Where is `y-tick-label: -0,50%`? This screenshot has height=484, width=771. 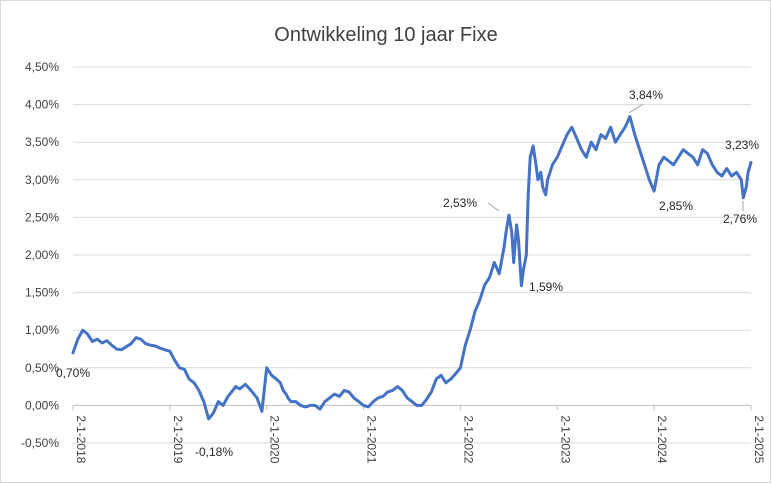 y-tick-label: -0,50% is located at coordinates (40, 443).